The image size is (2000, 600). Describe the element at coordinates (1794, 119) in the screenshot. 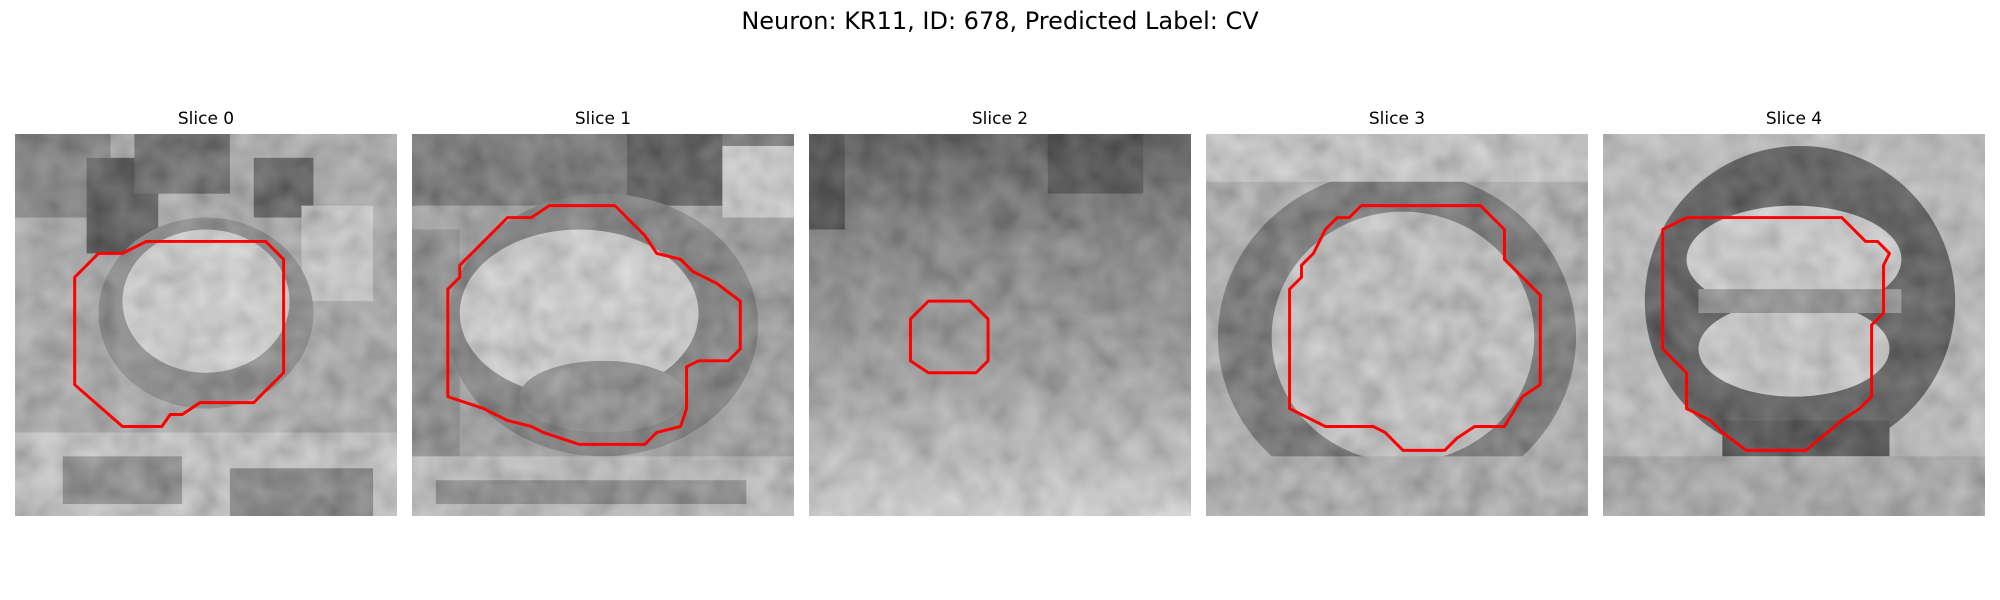

I see `slice-title-4: Slice 4` at that location.